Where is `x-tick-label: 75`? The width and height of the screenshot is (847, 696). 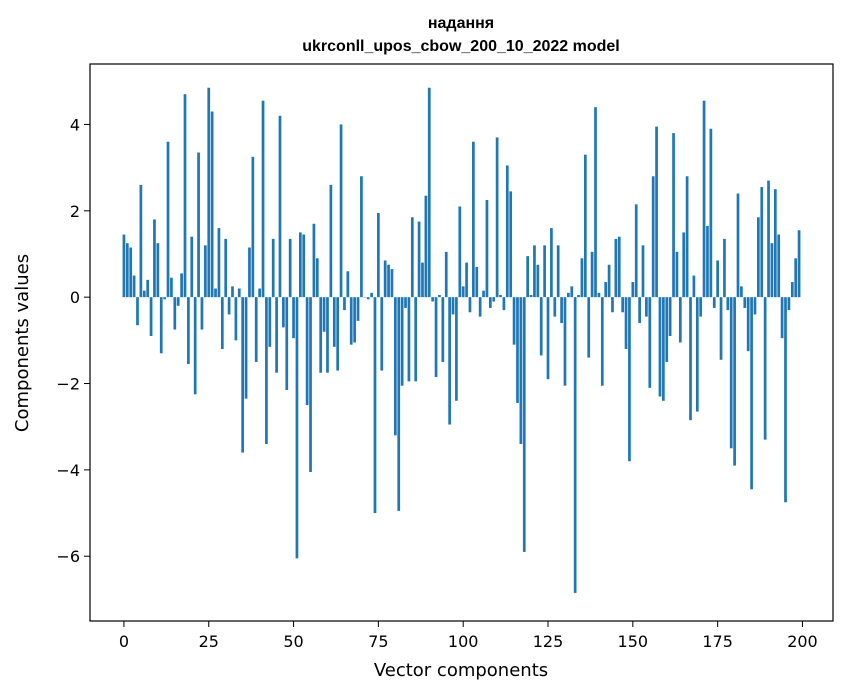
x-tick-label: 75 is located at coordinates (378, 641).